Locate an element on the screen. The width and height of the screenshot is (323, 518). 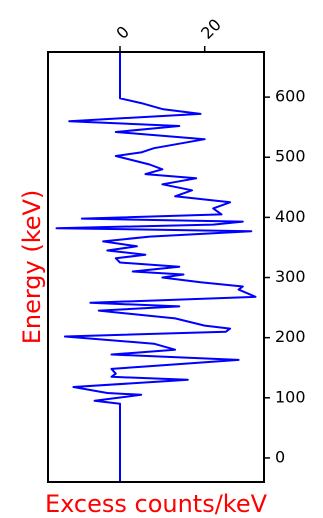
x-tick-label: 0 is located at coordinates (122, 32).